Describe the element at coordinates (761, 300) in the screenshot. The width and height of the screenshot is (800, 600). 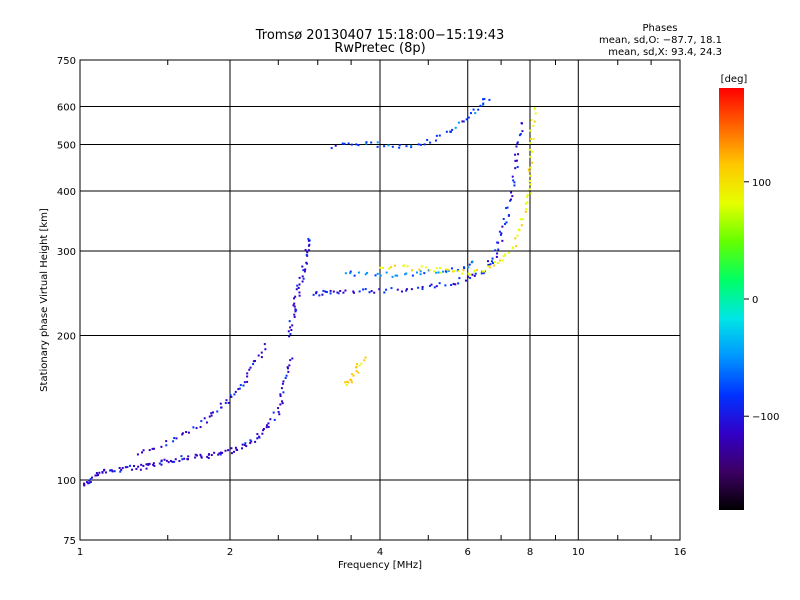
I see `colorbar-ticks: 100 0 −100` at that location.